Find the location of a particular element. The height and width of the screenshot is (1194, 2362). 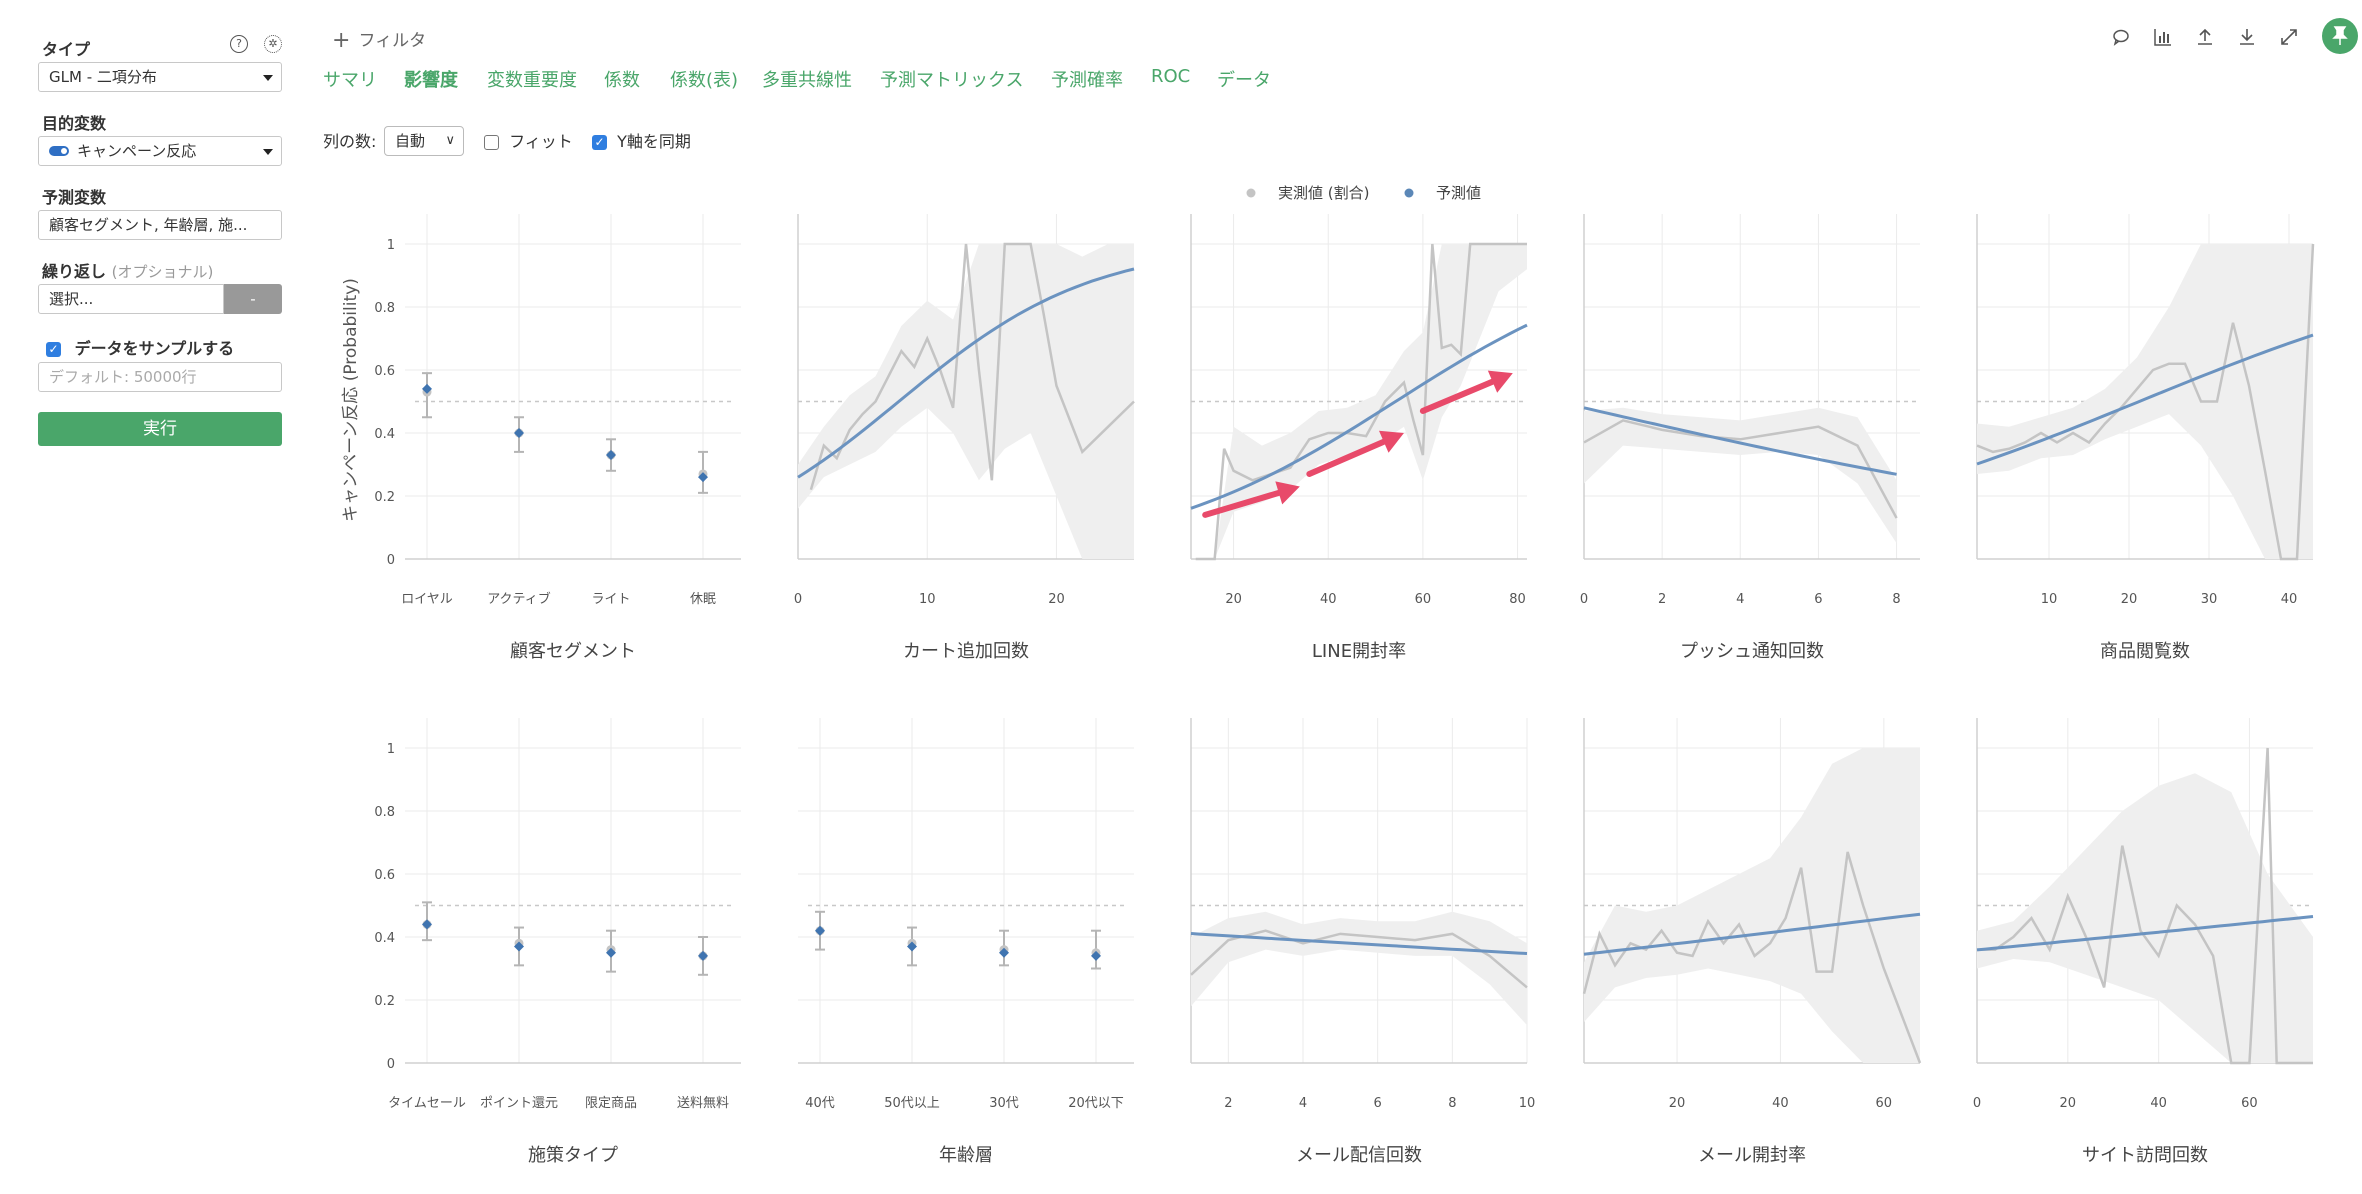

chart-icon is located at coordinates (2163, 37).